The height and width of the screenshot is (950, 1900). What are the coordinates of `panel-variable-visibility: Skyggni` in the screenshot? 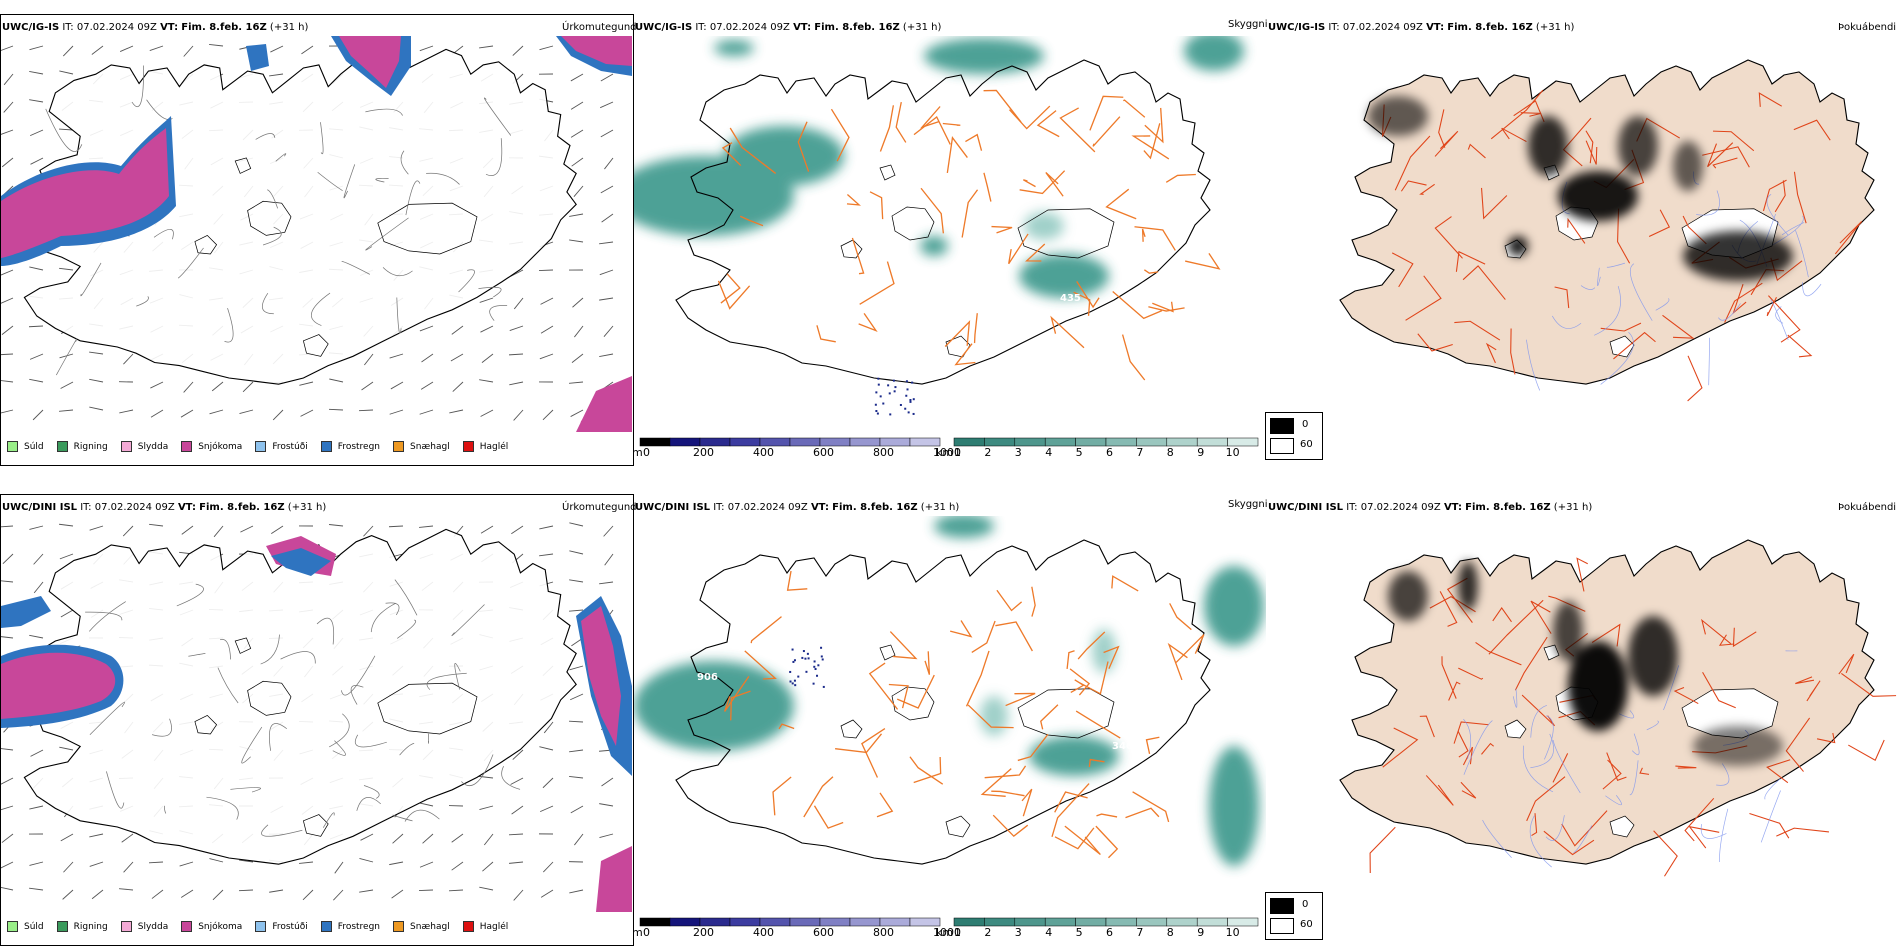 It's located at (1248, 504).